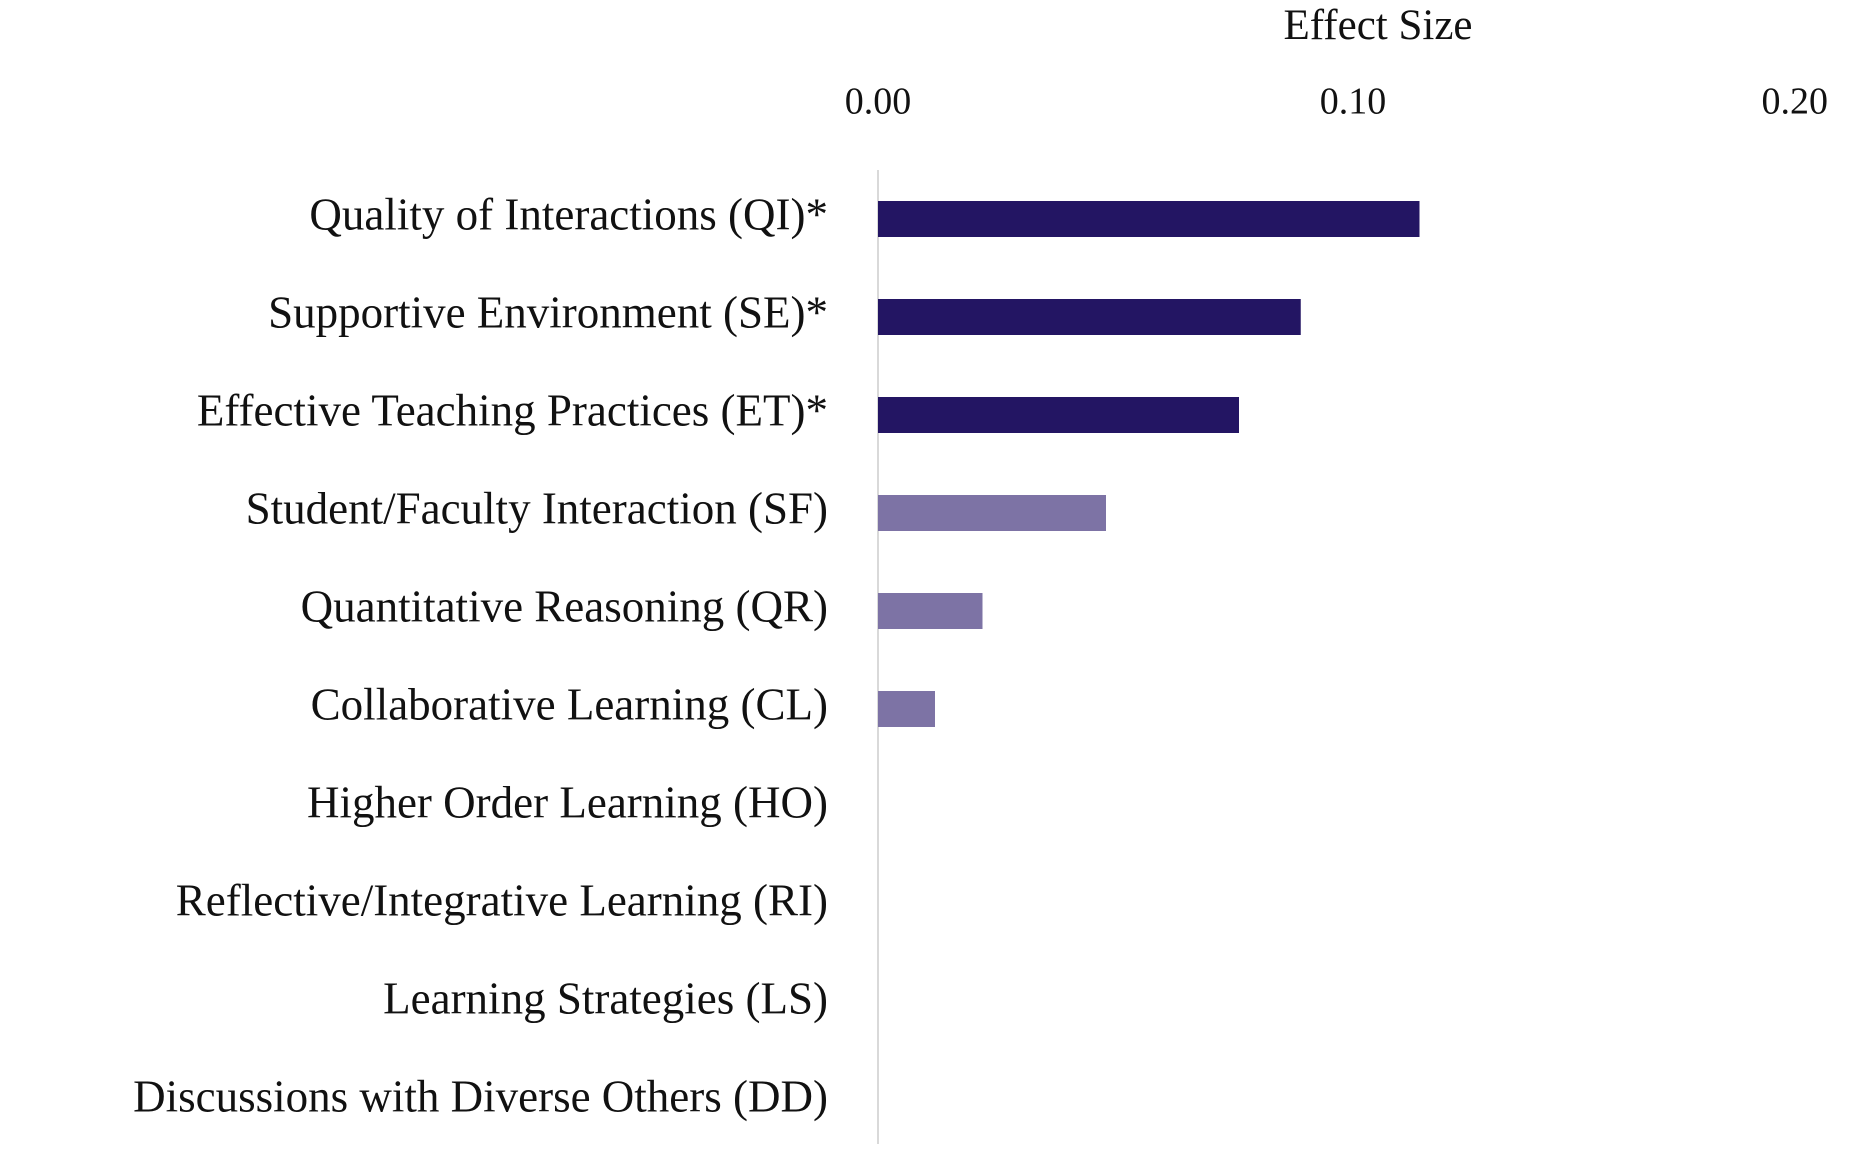 Image resolution: width=1870 pixels, height=1149 pixels. I want to click on x-tick-label: 0.10, so click(1353, 102).